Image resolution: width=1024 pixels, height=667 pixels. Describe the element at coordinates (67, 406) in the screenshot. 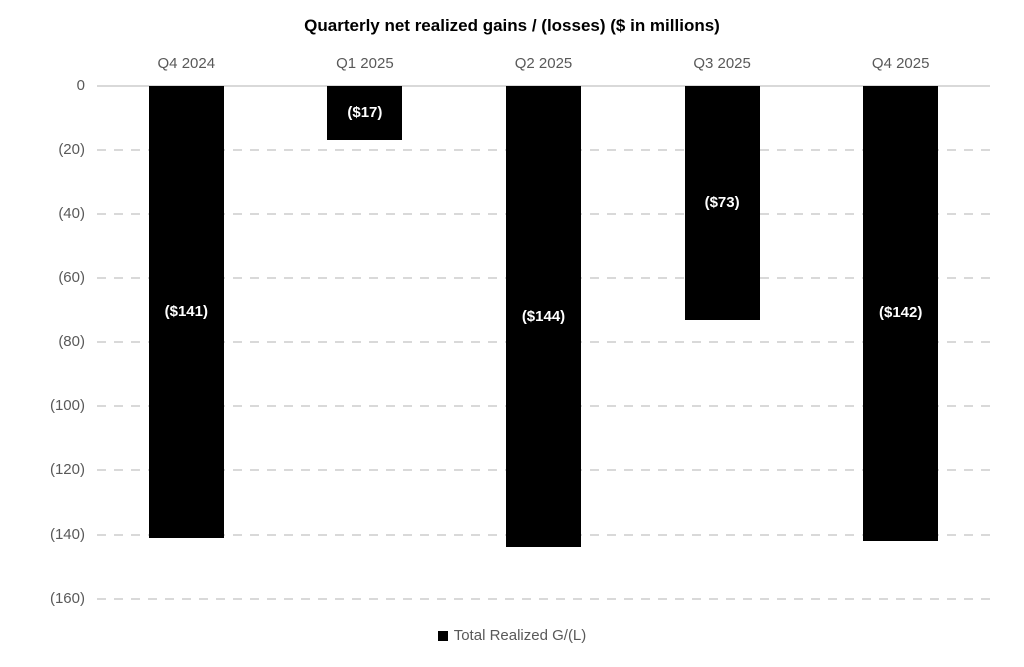

I see `y-axis-tick-label: (100)` at that location.